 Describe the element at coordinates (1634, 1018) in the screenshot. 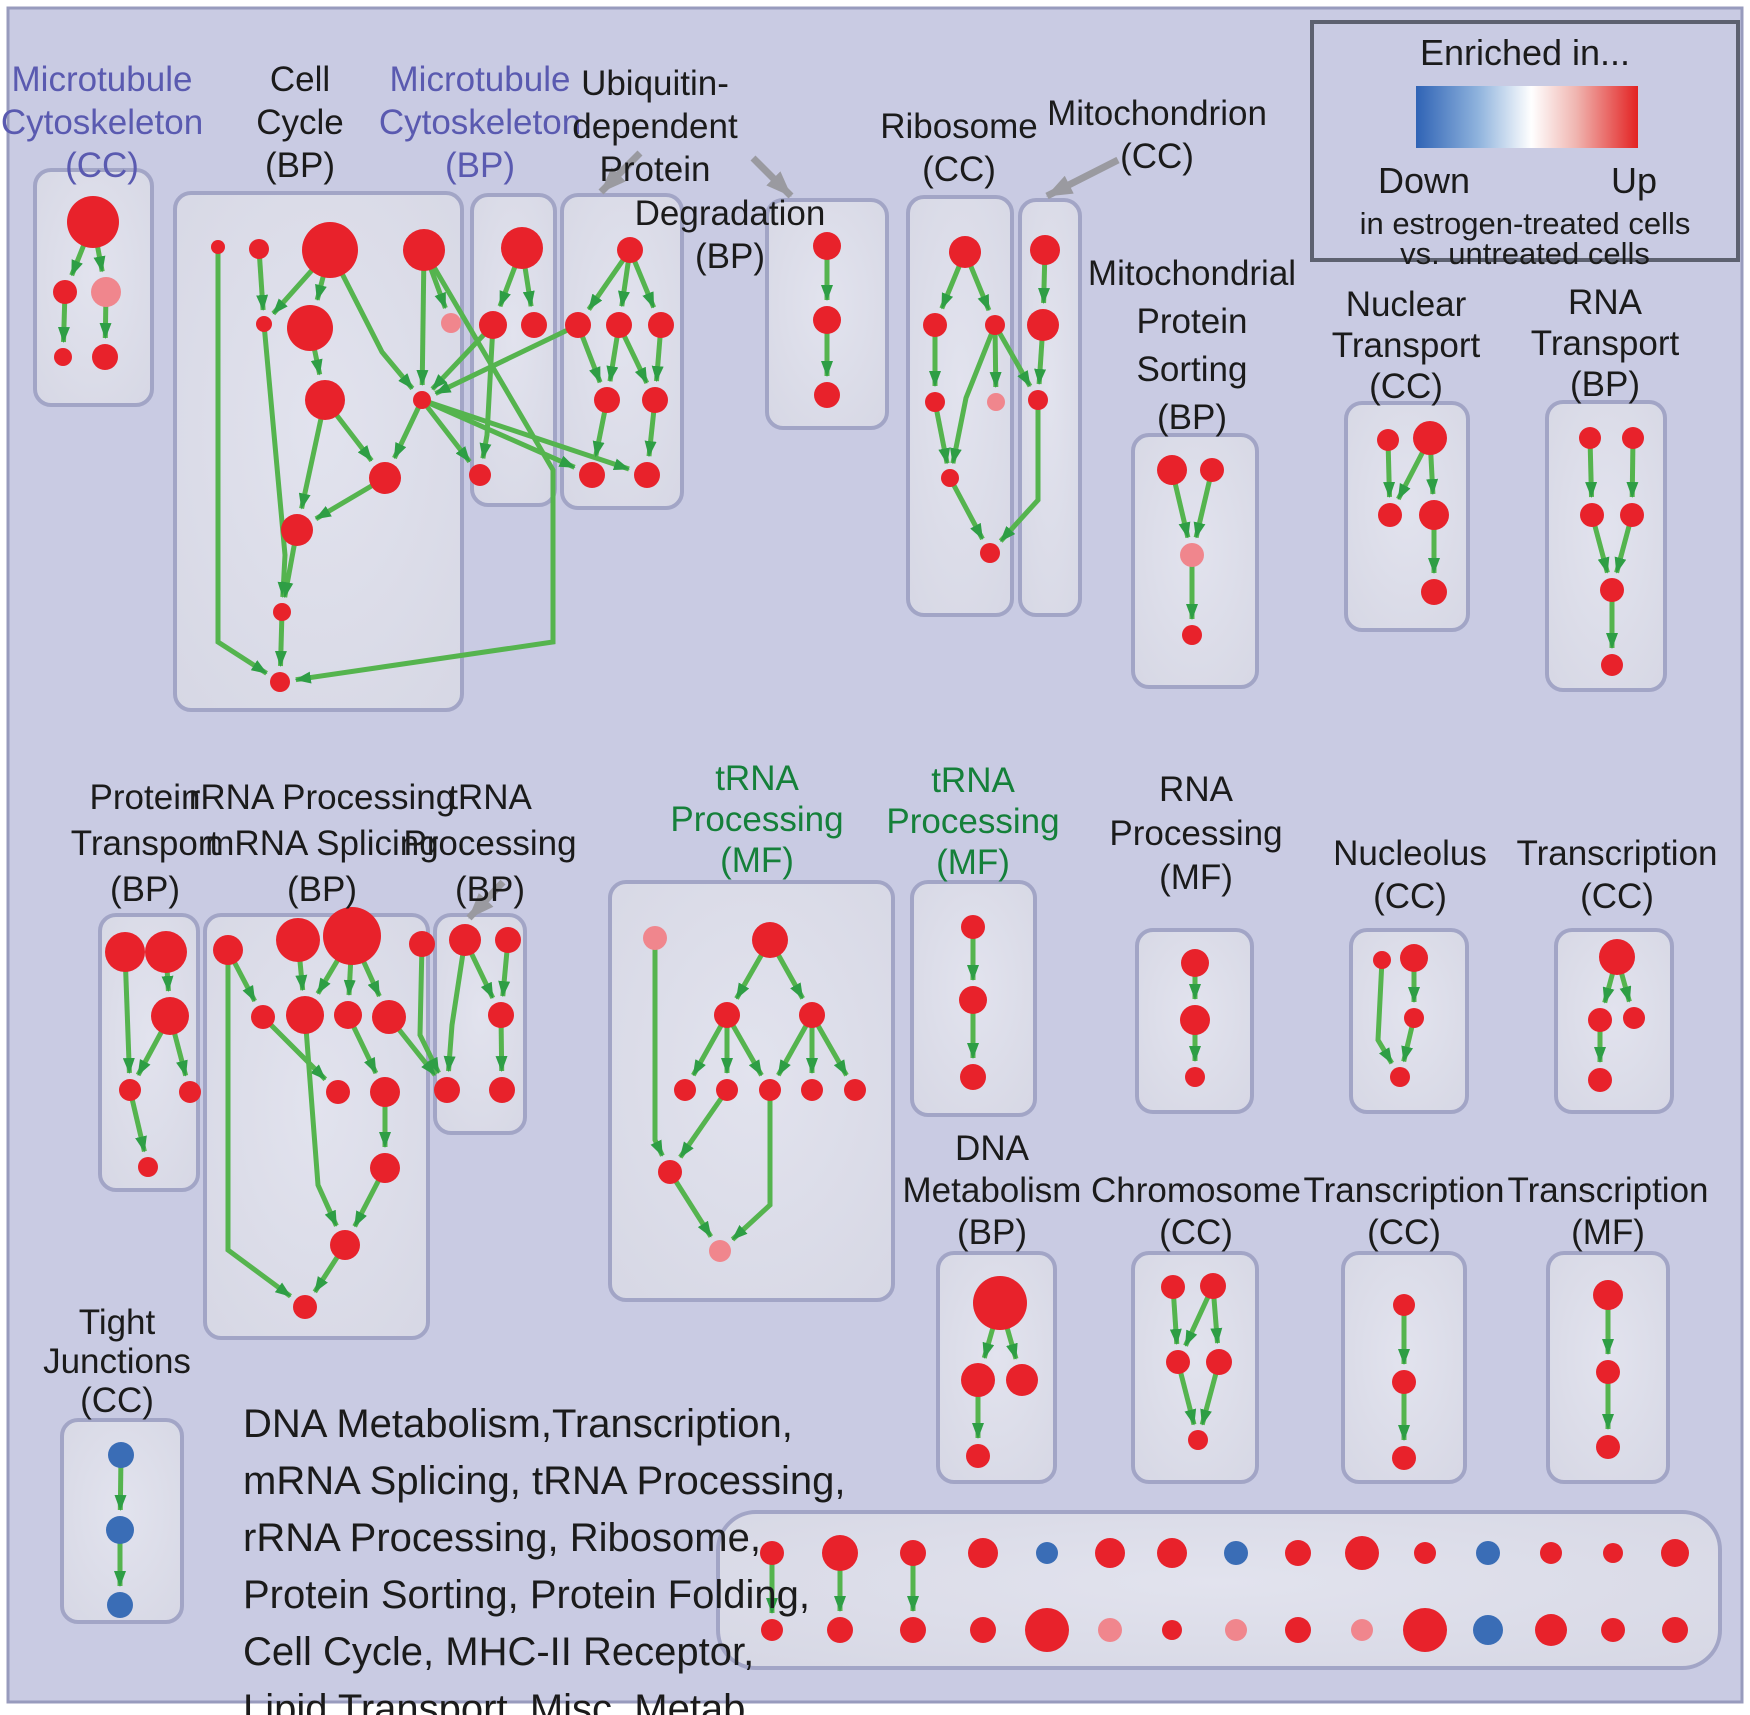

I see `node-tc3` at that location.